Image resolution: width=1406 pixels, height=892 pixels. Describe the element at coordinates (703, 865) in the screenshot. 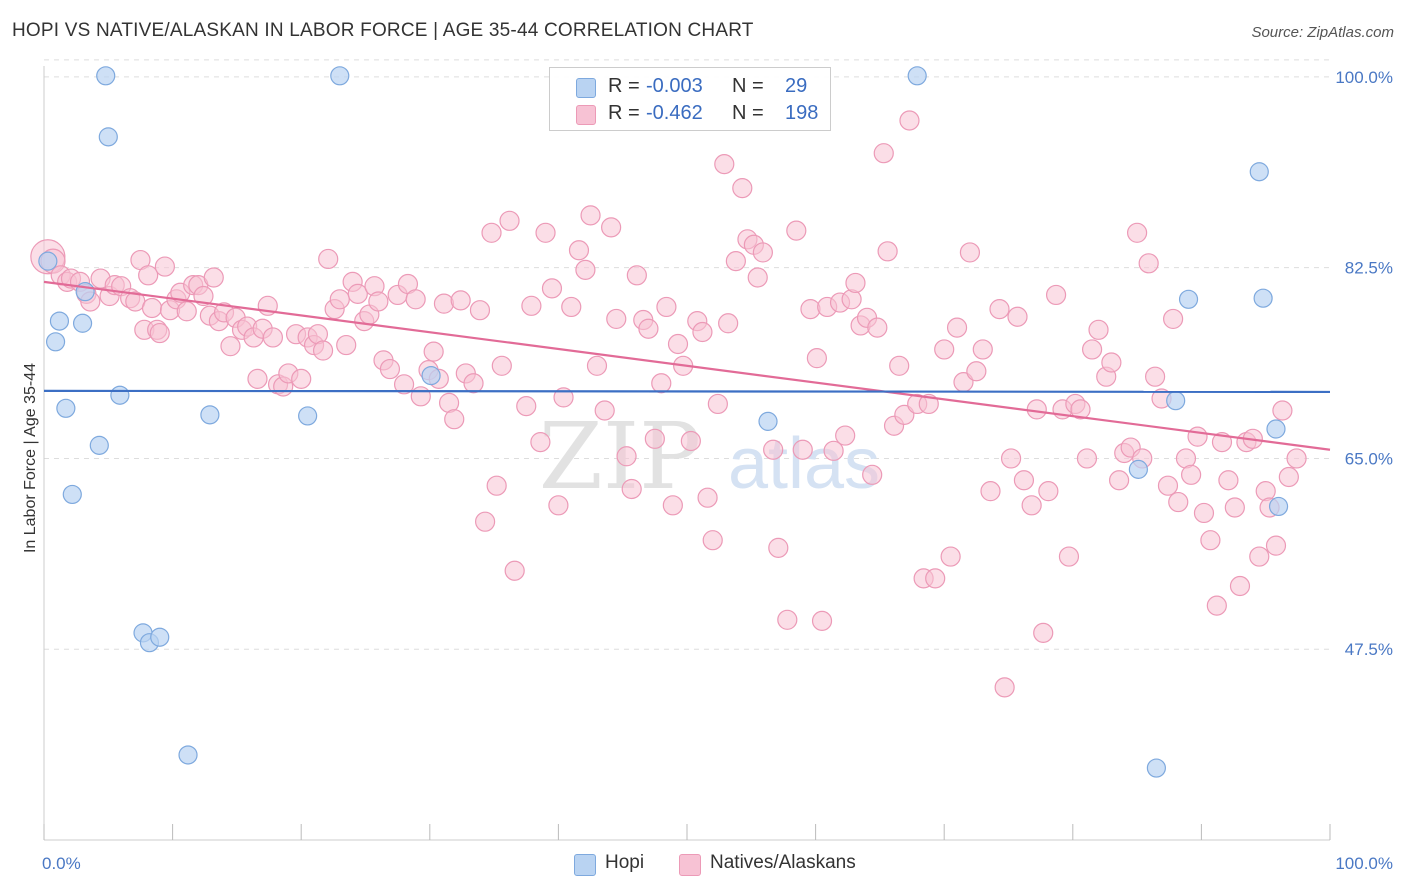

I see `series-legend: Hopi Natives/Alaskans` at that location.